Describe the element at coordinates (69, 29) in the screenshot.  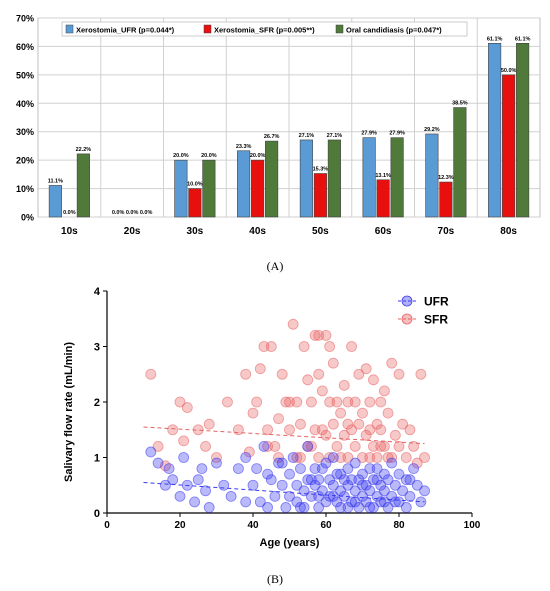
I see `legend-swatch` at that location.